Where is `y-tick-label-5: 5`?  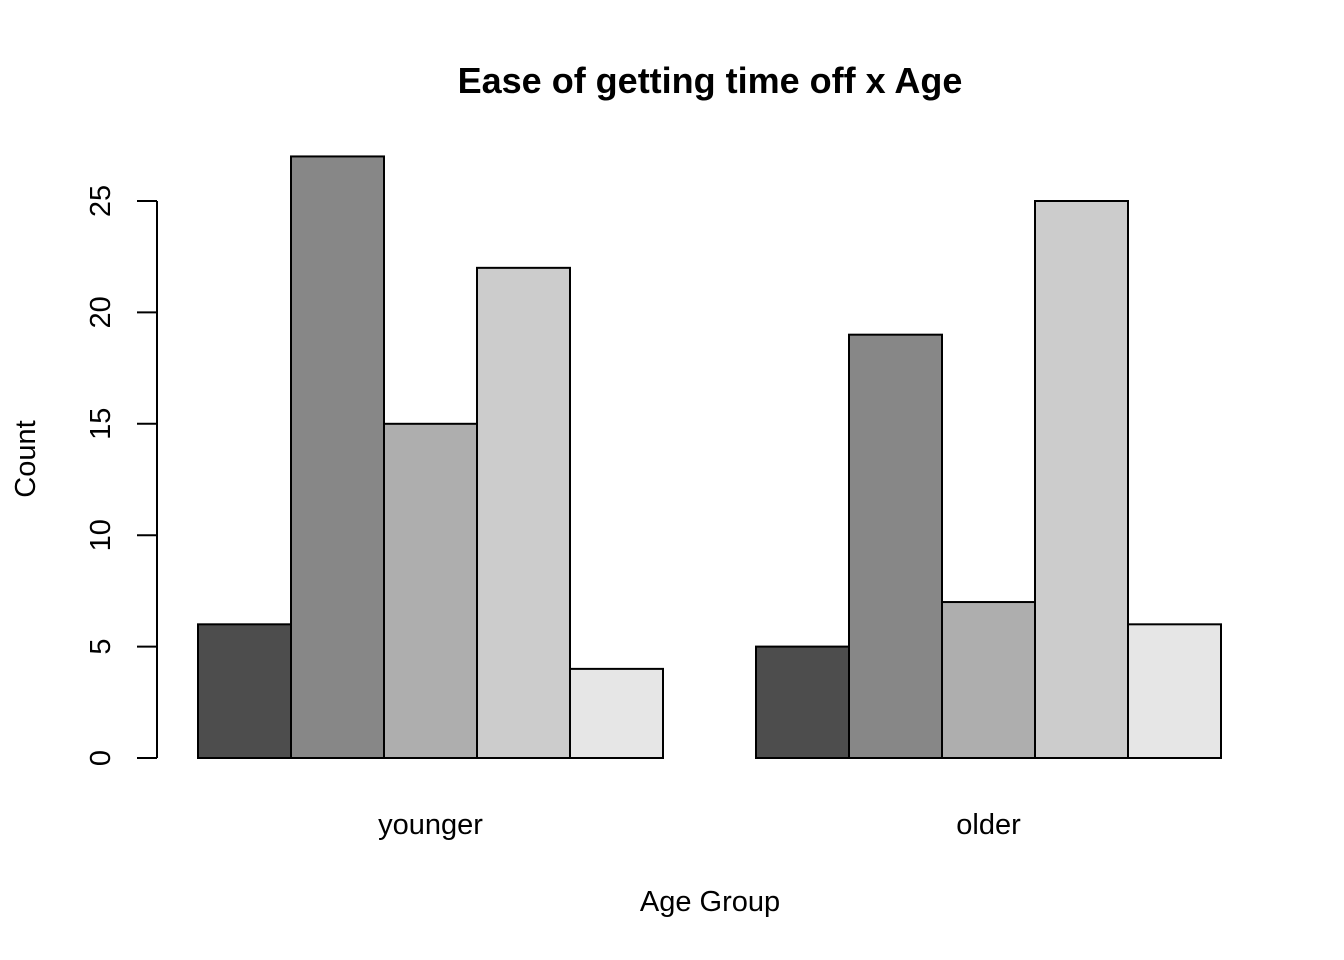 y-tick-label-5: 5 is located at coordinates (101, 647).